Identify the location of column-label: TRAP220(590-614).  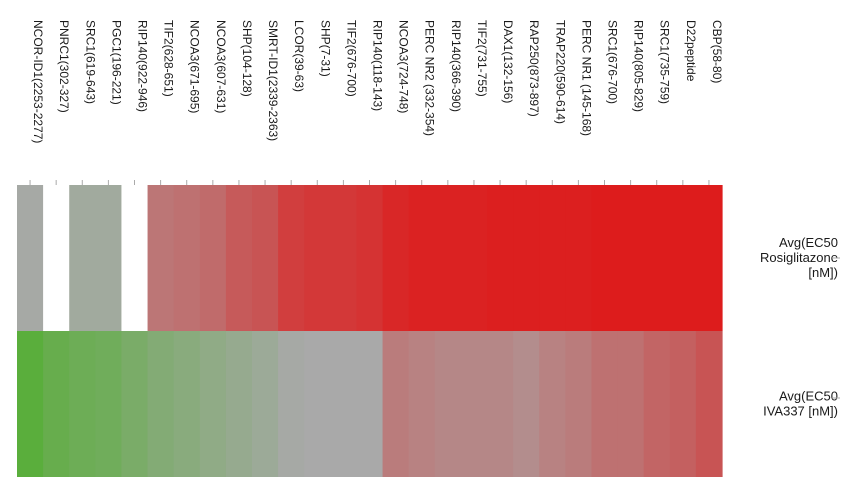
(560, 72).